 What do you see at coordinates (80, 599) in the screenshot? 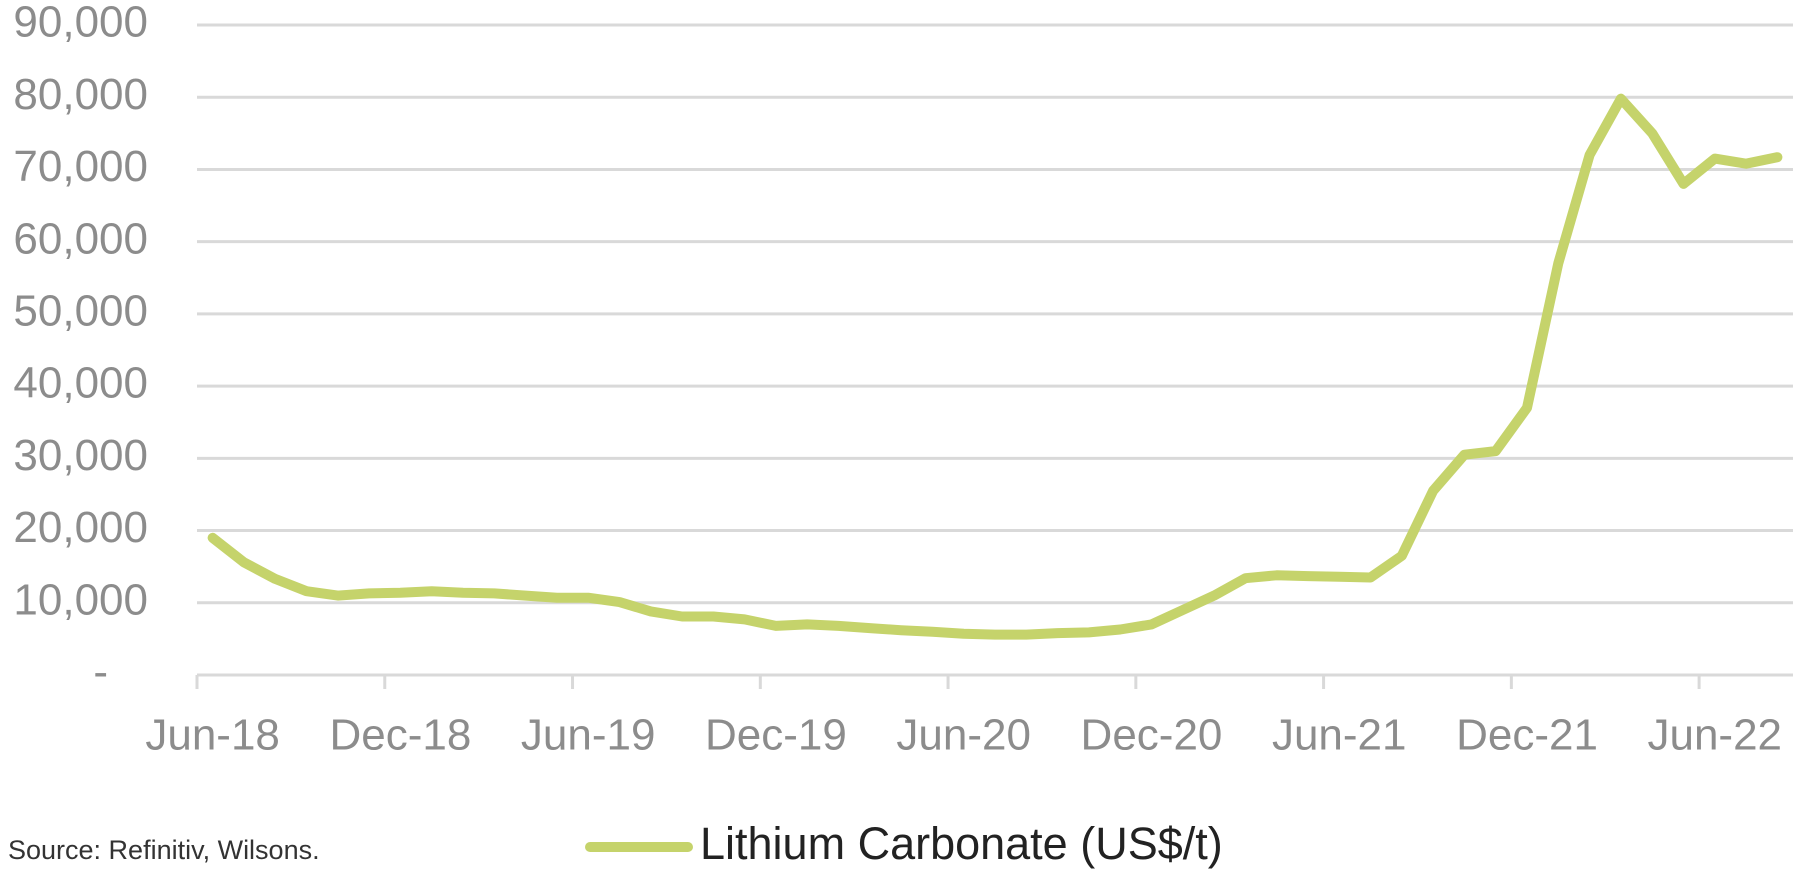
I see `y-tick-label: 10,000` at bounding box center [80, 599].